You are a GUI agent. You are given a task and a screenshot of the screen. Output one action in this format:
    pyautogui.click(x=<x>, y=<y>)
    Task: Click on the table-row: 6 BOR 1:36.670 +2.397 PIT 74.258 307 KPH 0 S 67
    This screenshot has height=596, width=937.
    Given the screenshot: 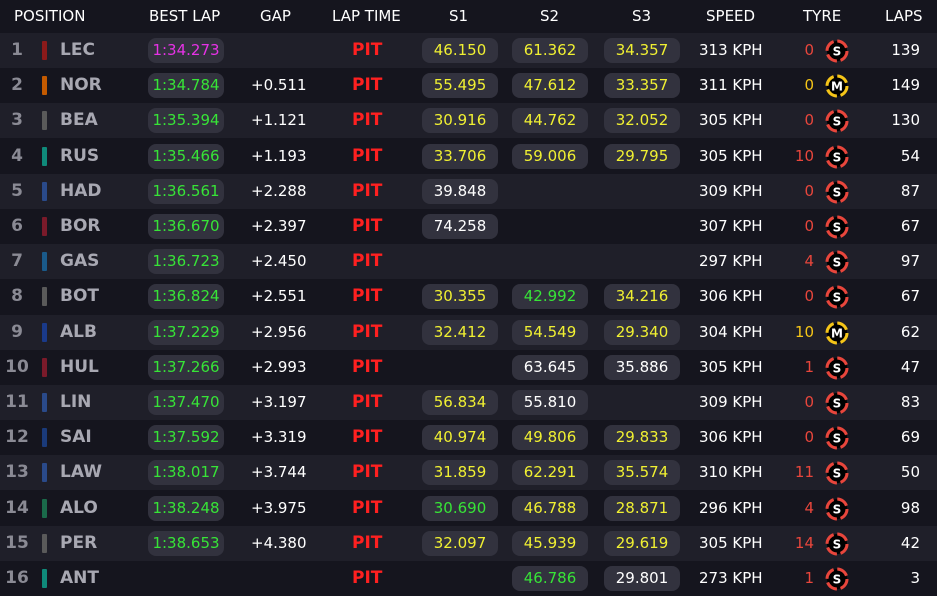 What is the action you would take?
    pyautogui.click(x=468, y=226)
    